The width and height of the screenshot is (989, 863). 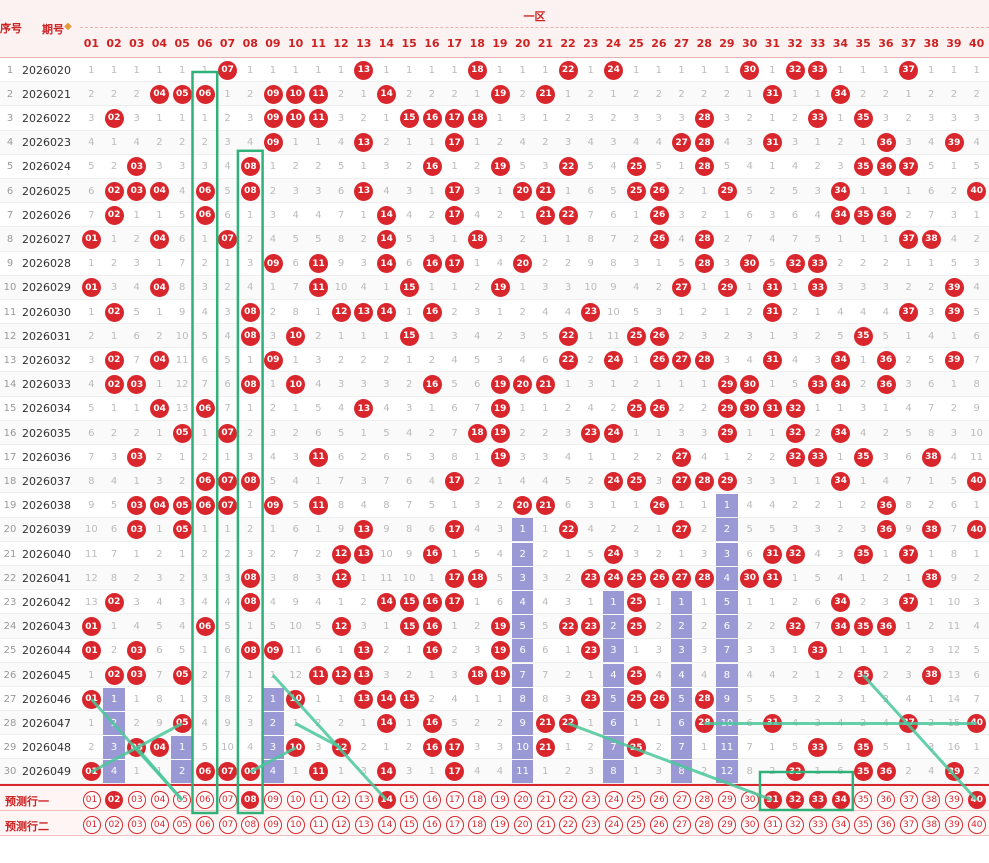 What do you see at coordinates (590, 800) in the screenshot?
I see `predict-ball: 23` at bounding box center [590, 800].